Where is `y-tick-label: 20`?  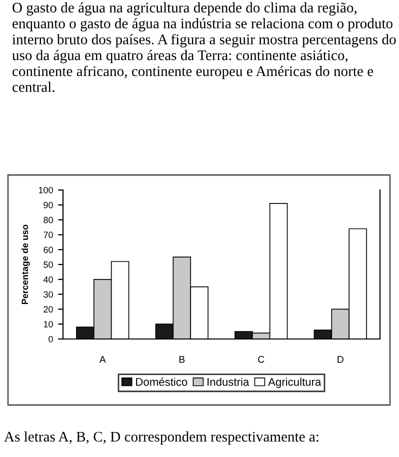 y-tick-label: 20 is located at coordinates (48, 309).